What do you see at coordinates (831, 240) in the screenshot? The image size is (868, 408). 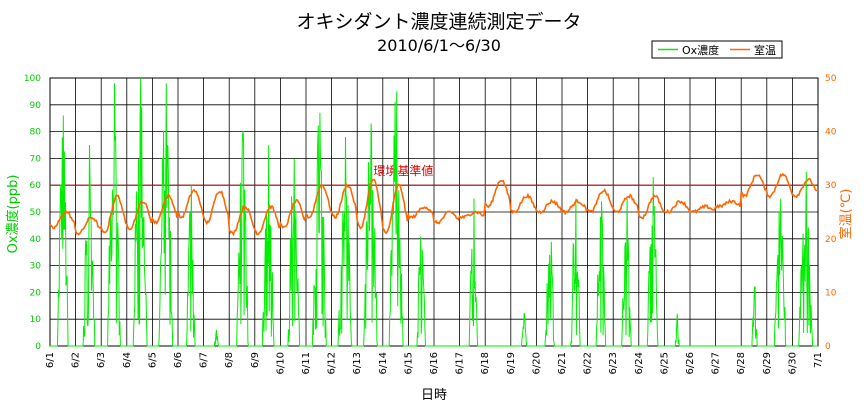 I see `right-tick-label: 20` at bounding box center [831, 240].